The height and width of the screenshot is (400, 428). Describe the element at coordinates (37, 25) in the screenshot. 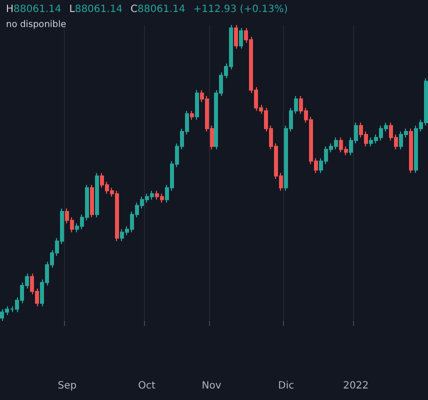

I see `annotation: no disponible` at that location.